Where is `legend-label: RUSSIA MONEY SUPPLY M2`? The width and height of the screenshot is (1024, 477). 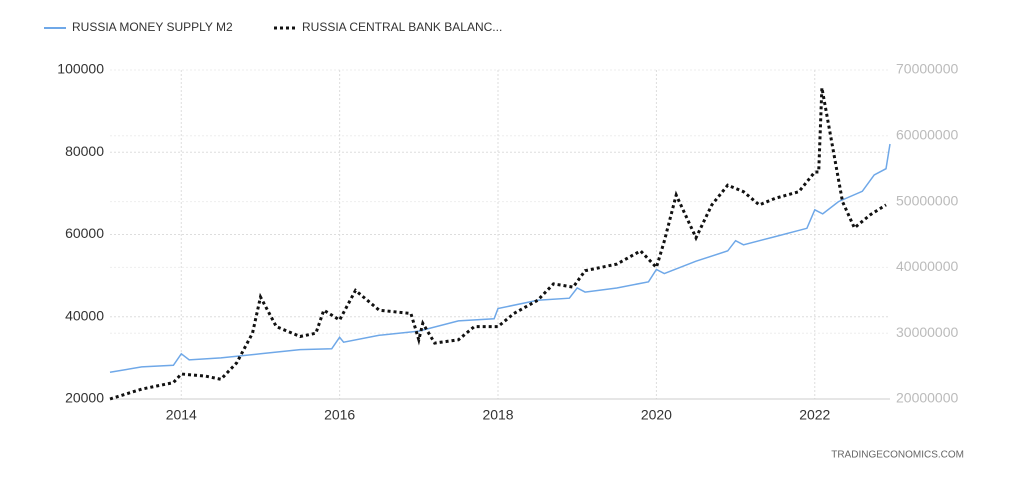
legend-label: RUSSIA MONEY SUPPLY M2 is located at coordinates (152, 27).